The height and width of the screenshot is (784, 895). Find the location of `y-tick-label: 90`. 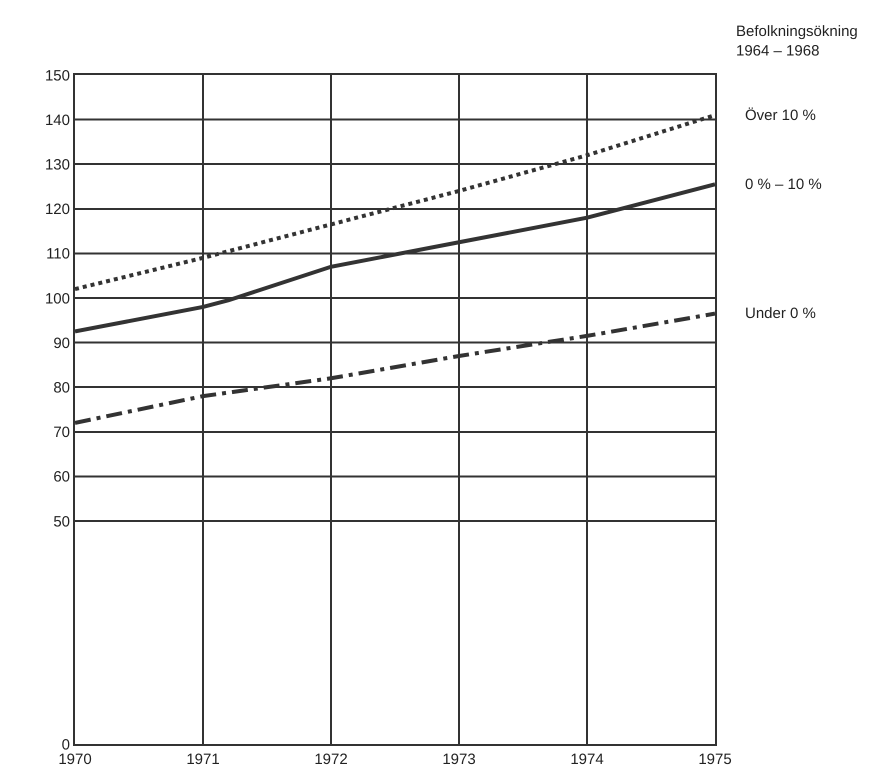

y-tick-label: 90 is located at coordinates (61, 343).